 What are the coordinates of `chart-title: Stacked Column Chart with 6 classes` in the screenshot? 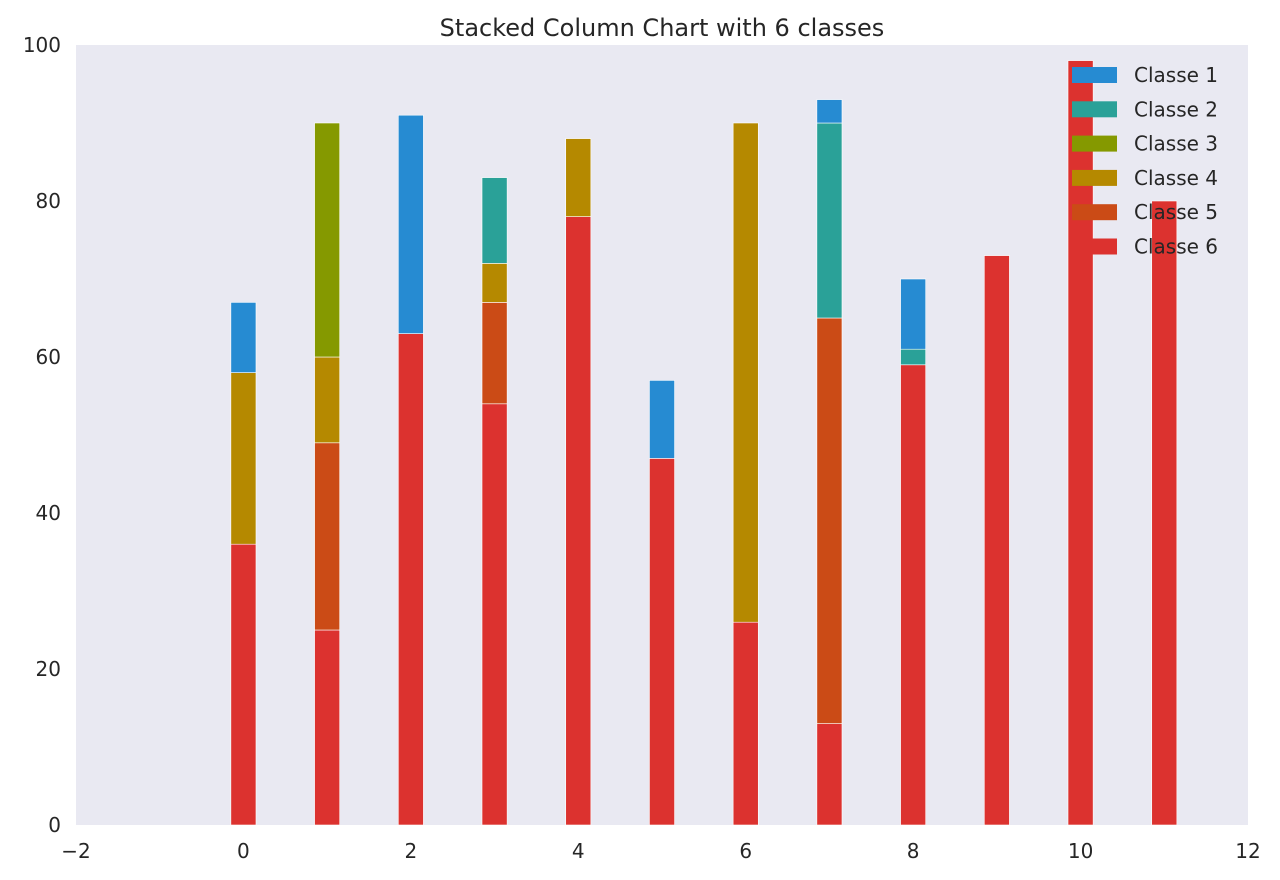 It's located at (662, 28).